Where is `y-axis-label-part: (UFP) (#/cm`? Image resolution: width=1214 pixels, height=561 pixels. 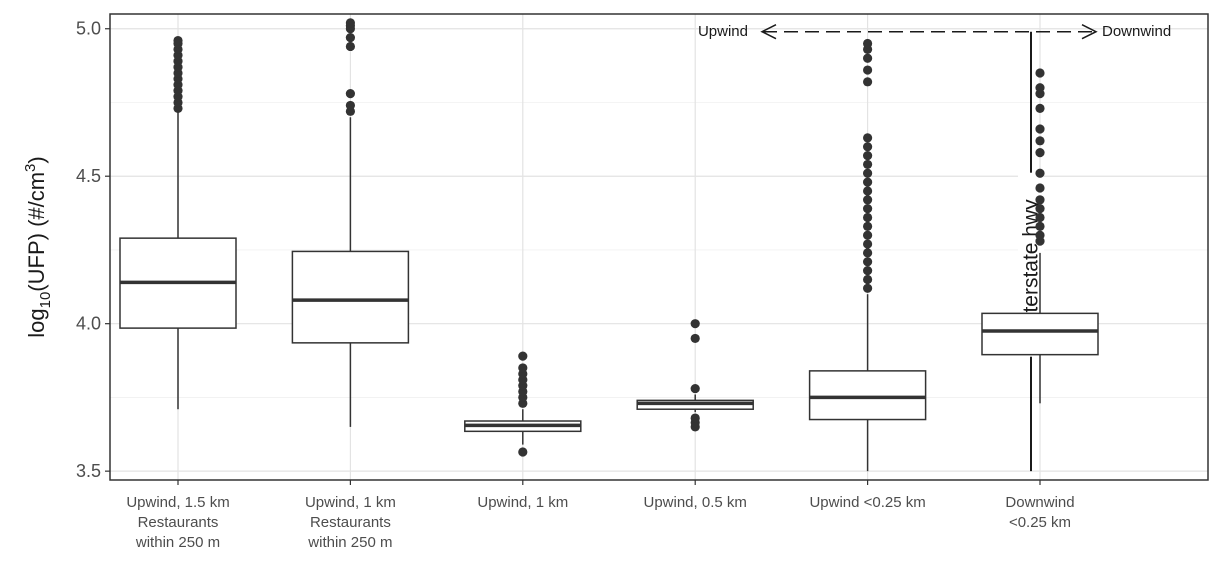 y-axis-label-part: (UFP) (#/cm is located at coordinates (36, 232).